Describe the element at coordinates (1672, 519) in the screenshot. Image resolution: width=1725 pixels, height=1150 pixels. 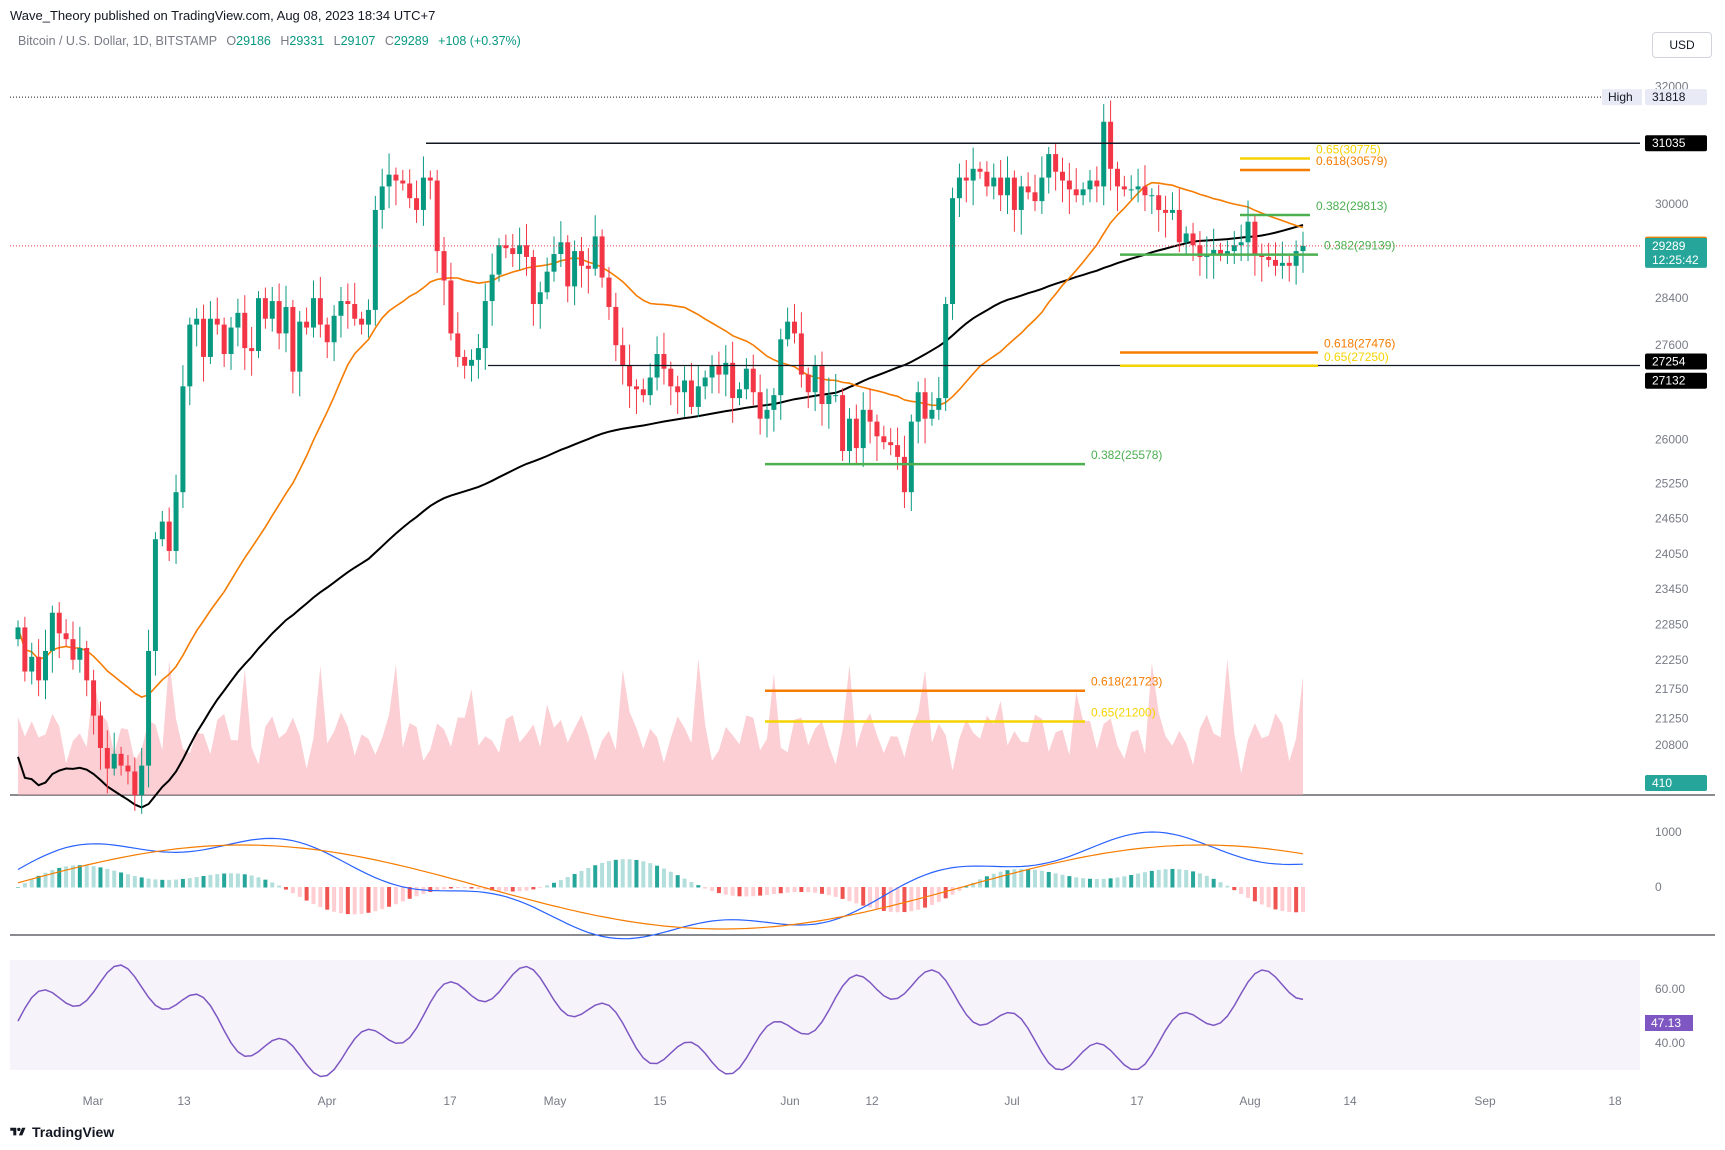
I see `price-axis-label: 24650` at that location.